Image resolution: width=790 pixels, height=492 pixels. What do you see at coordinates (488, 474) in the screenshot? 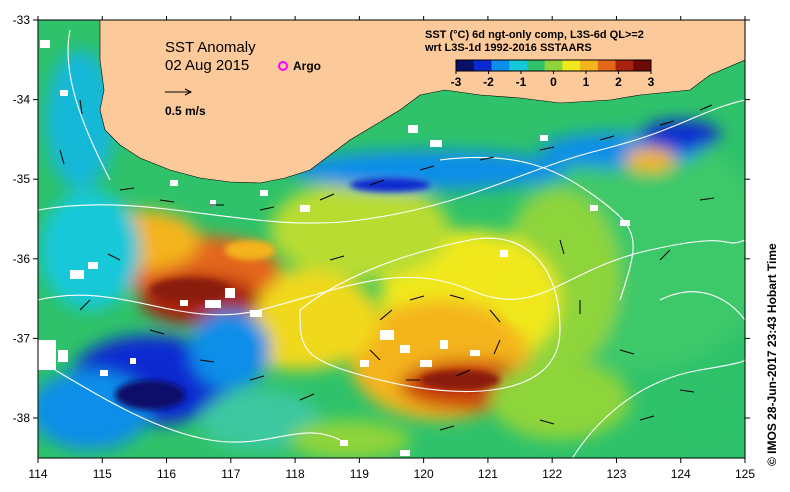
I see `lon-tick-label: 121` at bounding box center [488, 474].